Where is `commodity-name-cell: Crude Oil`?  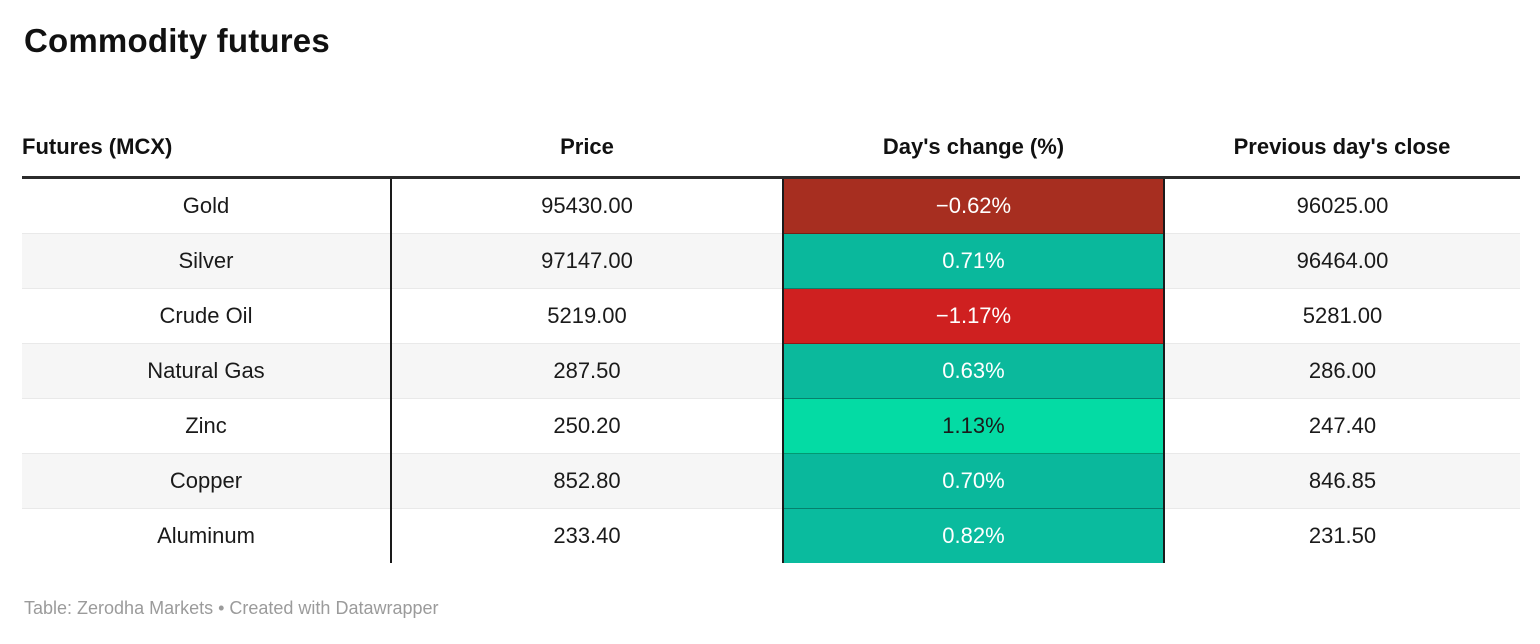
commodity-name-cell: Crude Oil is located at coordinates (206, 316).